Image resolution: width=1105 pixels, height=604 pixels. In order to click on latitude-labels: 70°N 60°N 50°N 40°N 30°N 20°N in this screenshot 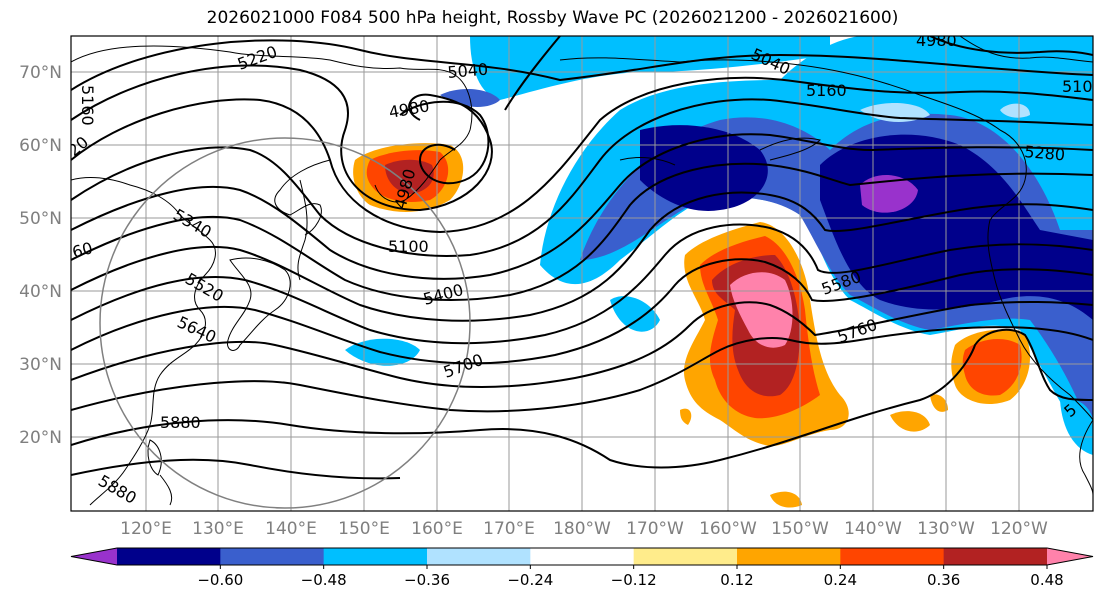, I will do `click(40, 255)`.